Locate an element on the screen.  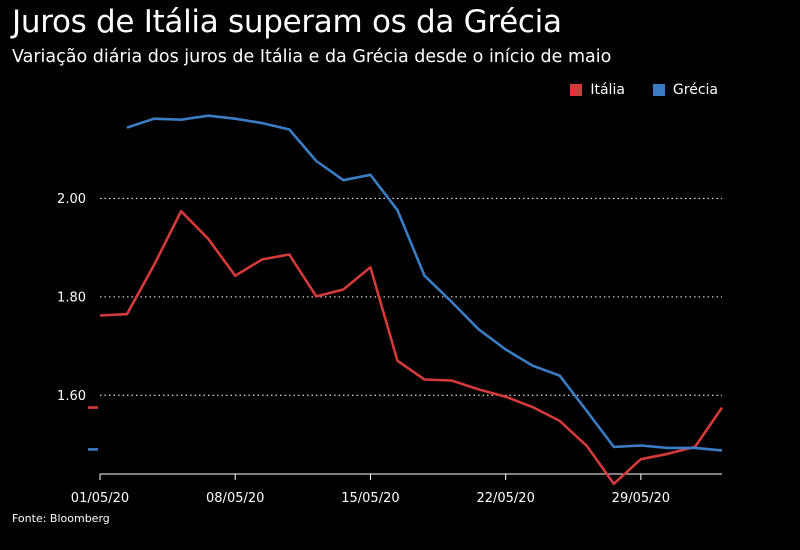
x-tick-label: 29/05/20 is located at coordinates (641, 498).